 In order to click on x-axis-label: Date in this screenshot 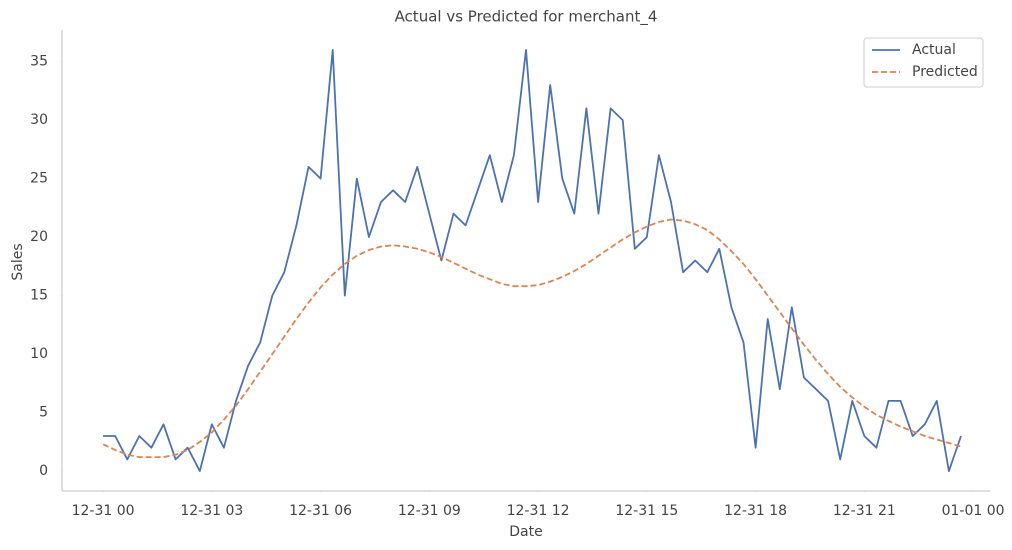, I will do `click(525, 532)`.